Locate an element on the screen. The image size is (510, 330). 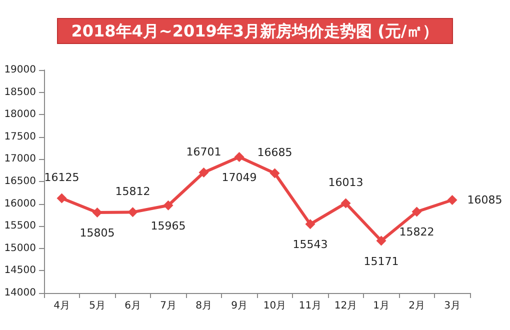
data-label: 16685 is located at coordinates (274, 153).